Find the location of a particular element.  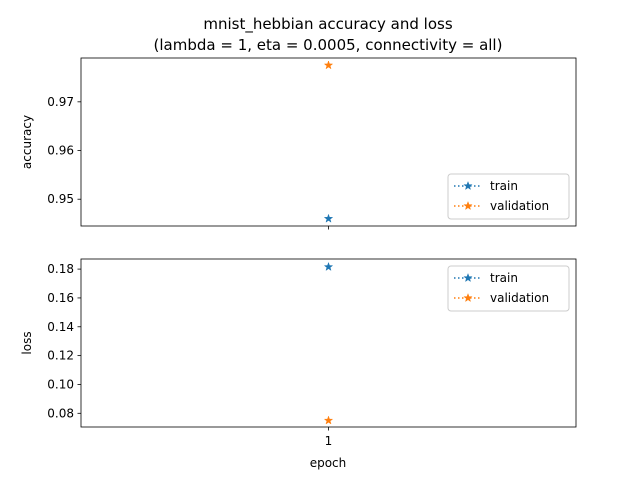

y-tick-label: 0.97 is located at coordinates (60, 102).